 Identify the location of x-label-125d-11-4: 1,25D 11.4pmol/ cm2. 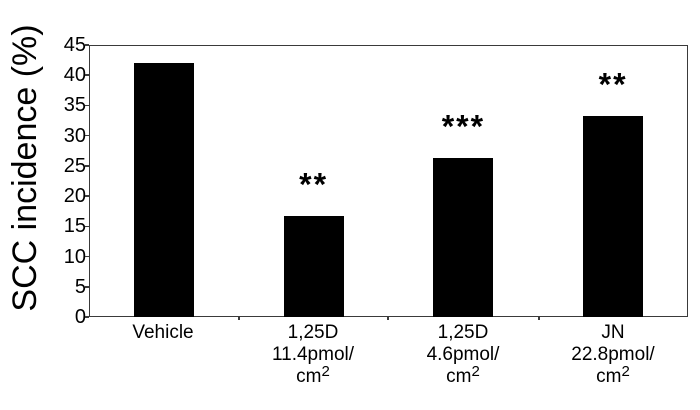
(313, 355).